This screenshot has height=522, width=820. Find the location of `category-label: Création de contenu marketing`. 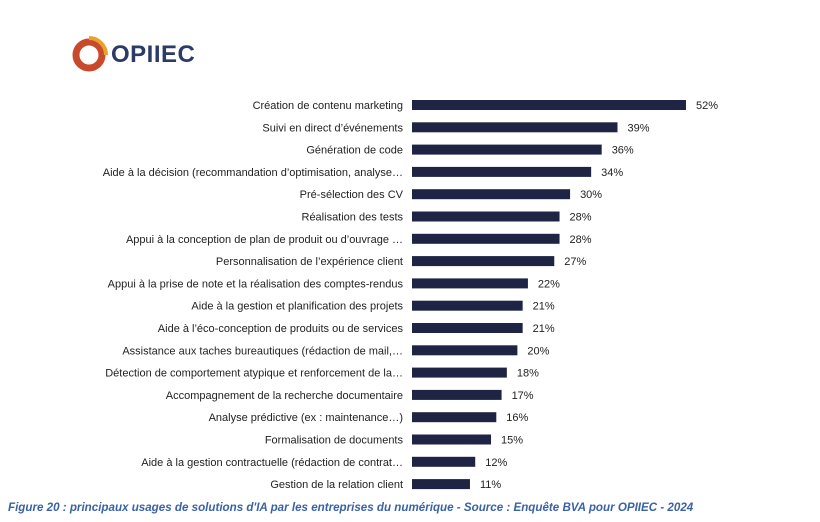

category-label: Création de contenu marketing is located at coordinates (328, 106).